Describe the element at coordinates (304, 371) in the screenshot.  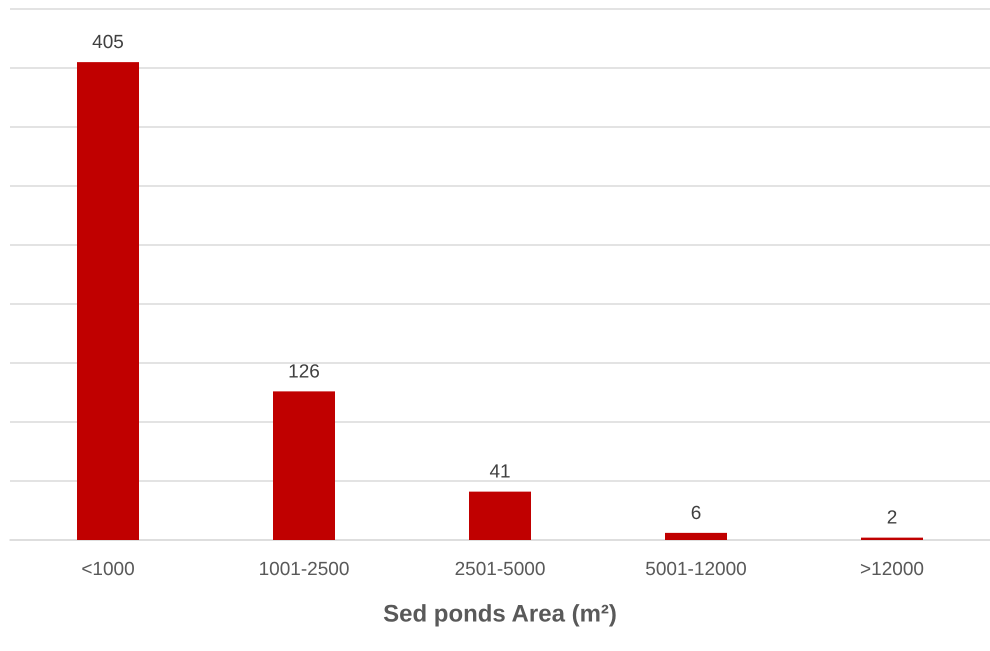
I see `data-label: 126` at that location.